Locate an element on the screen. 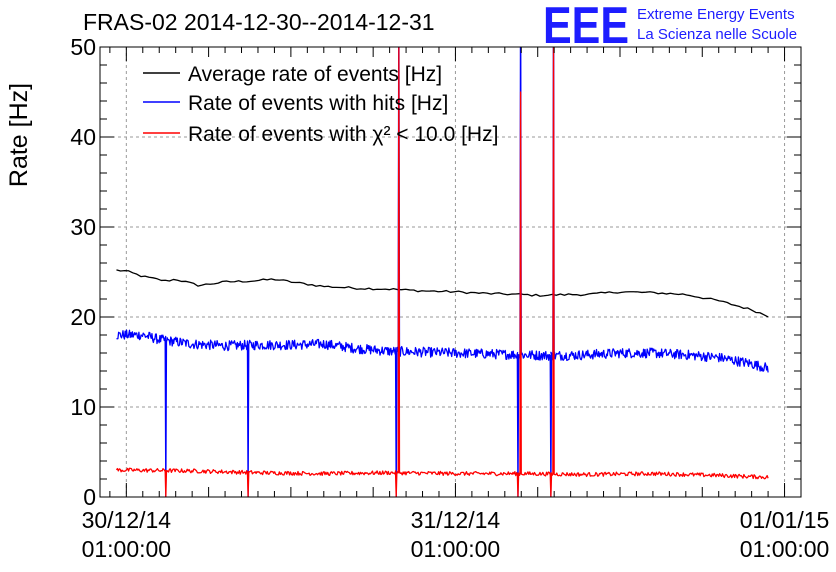  y-axis-label: Rate [Hz] is located at coordinates (19, 135).